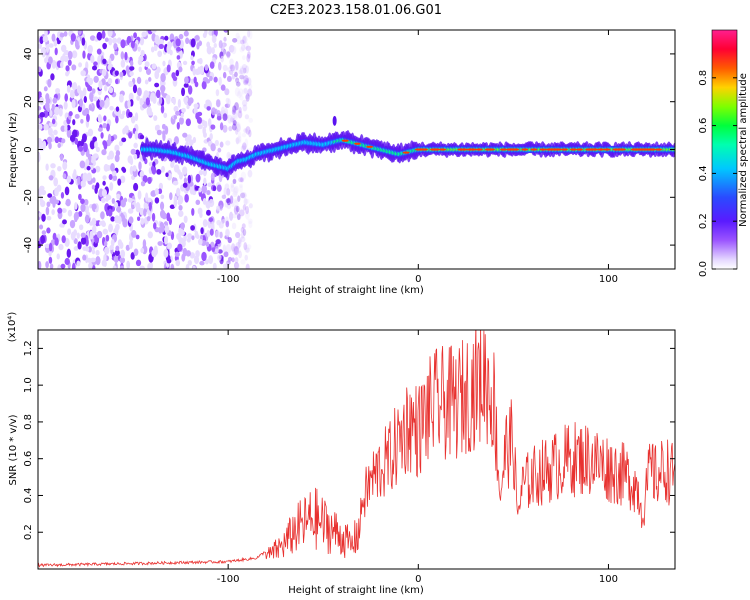 This screenshot has width=750, height=600. Describe the element at coordinates (28, 496) in the screenshot. I see `snr-y-tick-label: 0.4` at that location.